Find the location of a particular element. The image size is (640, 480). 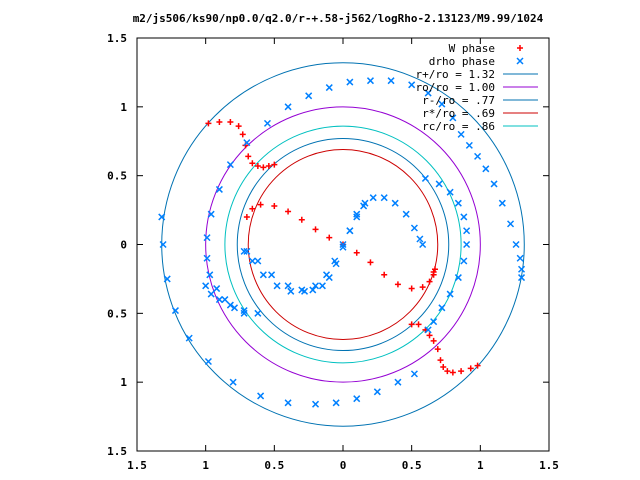

legend-label: ro/ro = 1.00 is located at coordinates (455, 87).